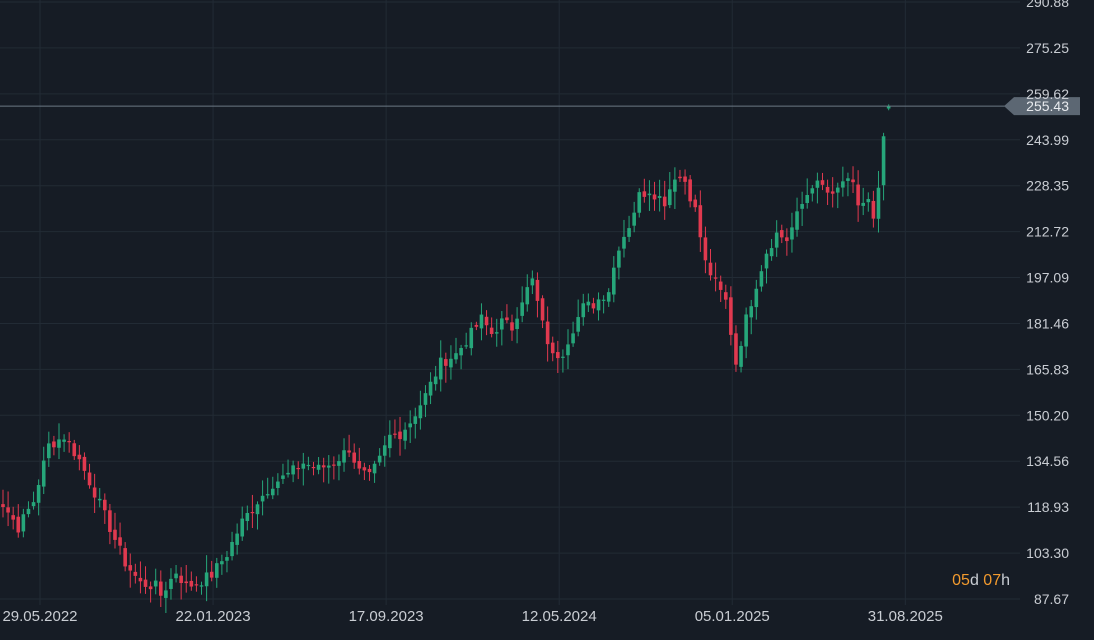 This screenshot has height=640, width=1094. What do you see at coordinates (1047, 5) in the screenshot?
I see `y-tick-label: 290.88` at bounding box center [1047, 5].